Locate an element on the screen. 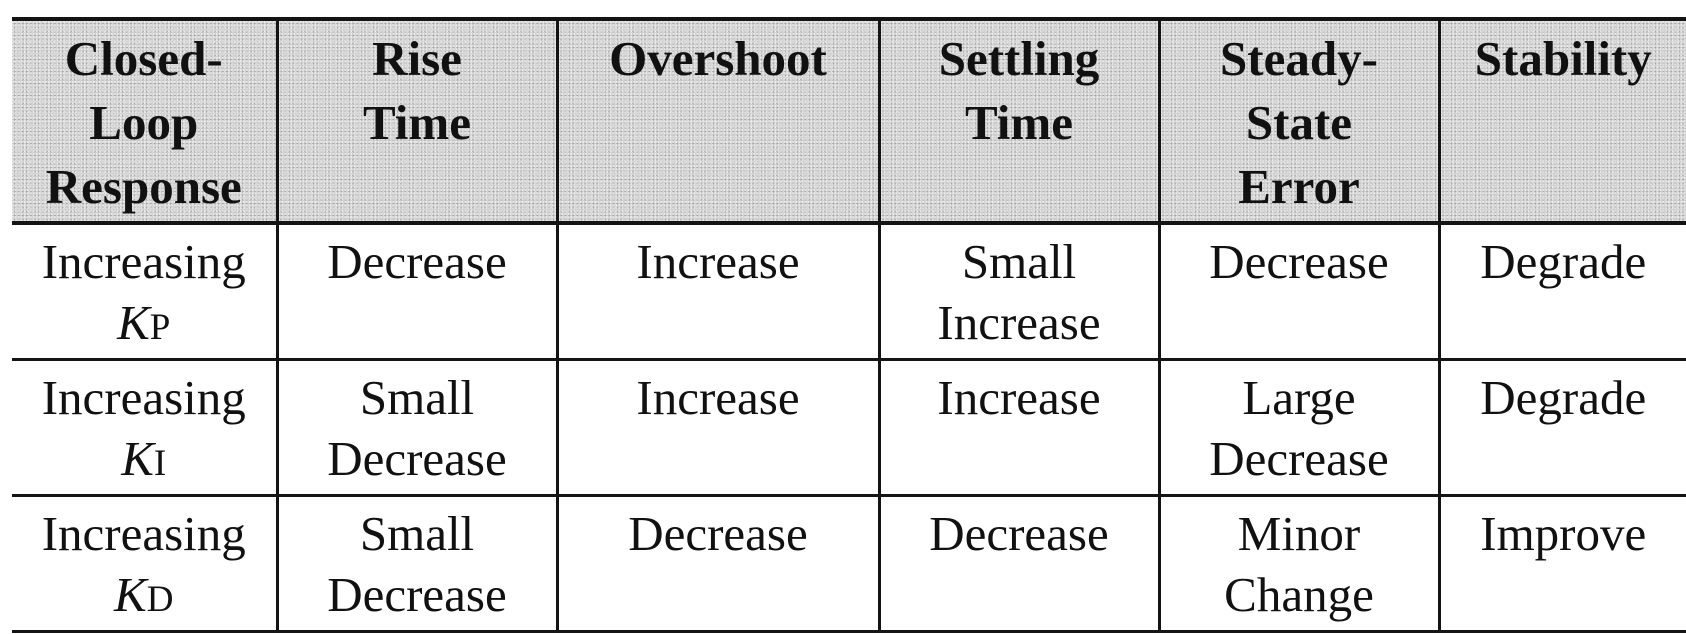  header-line: Error is located at coordinates (1299, 186).